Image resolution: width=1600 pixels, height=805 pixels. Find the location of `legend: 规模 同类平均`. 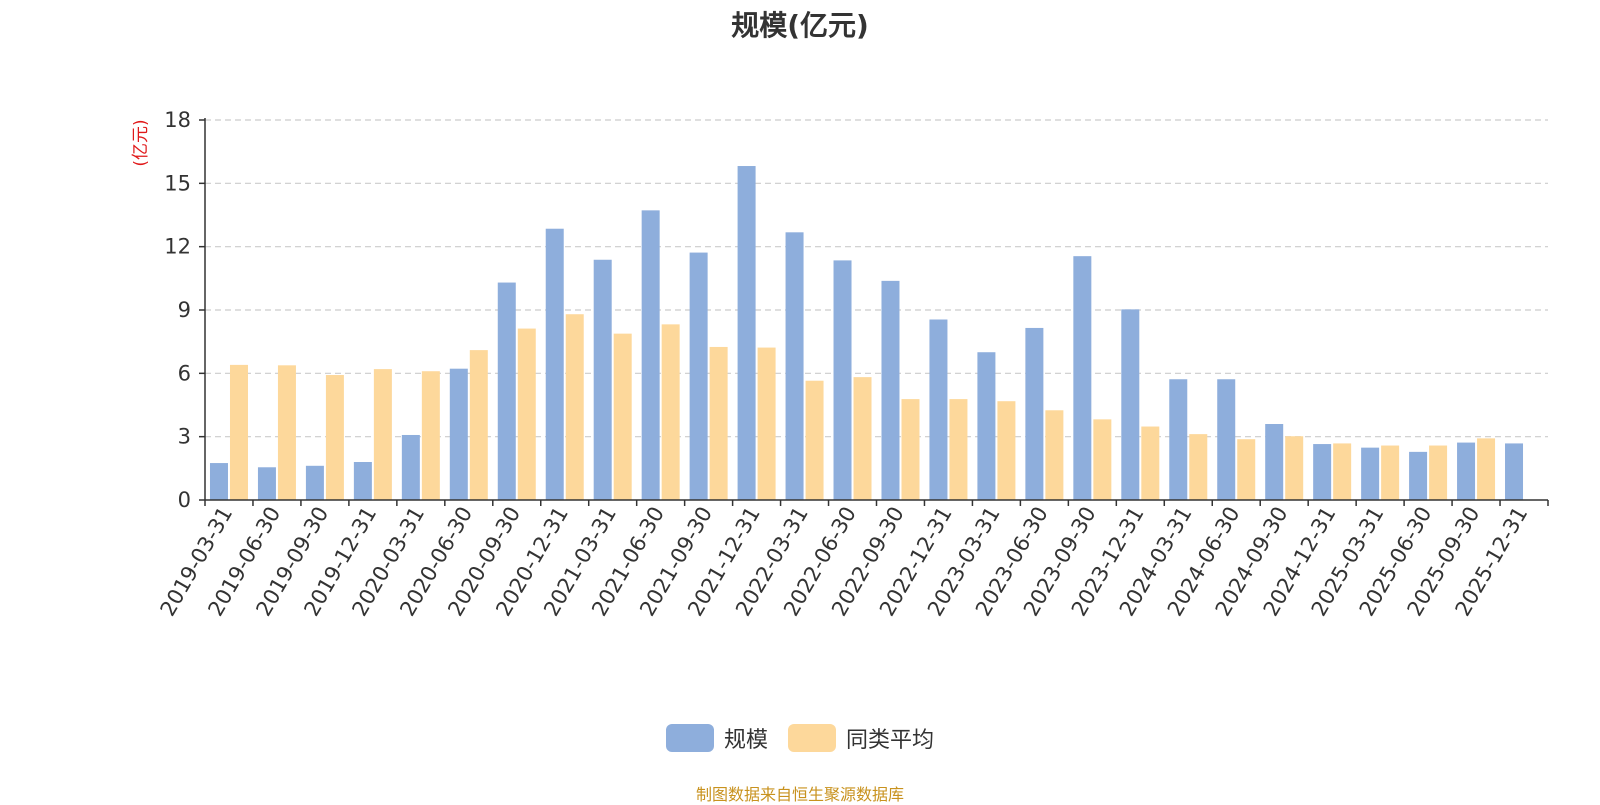

legend: 规模 同类平均 is located at coordinates (800, 738).